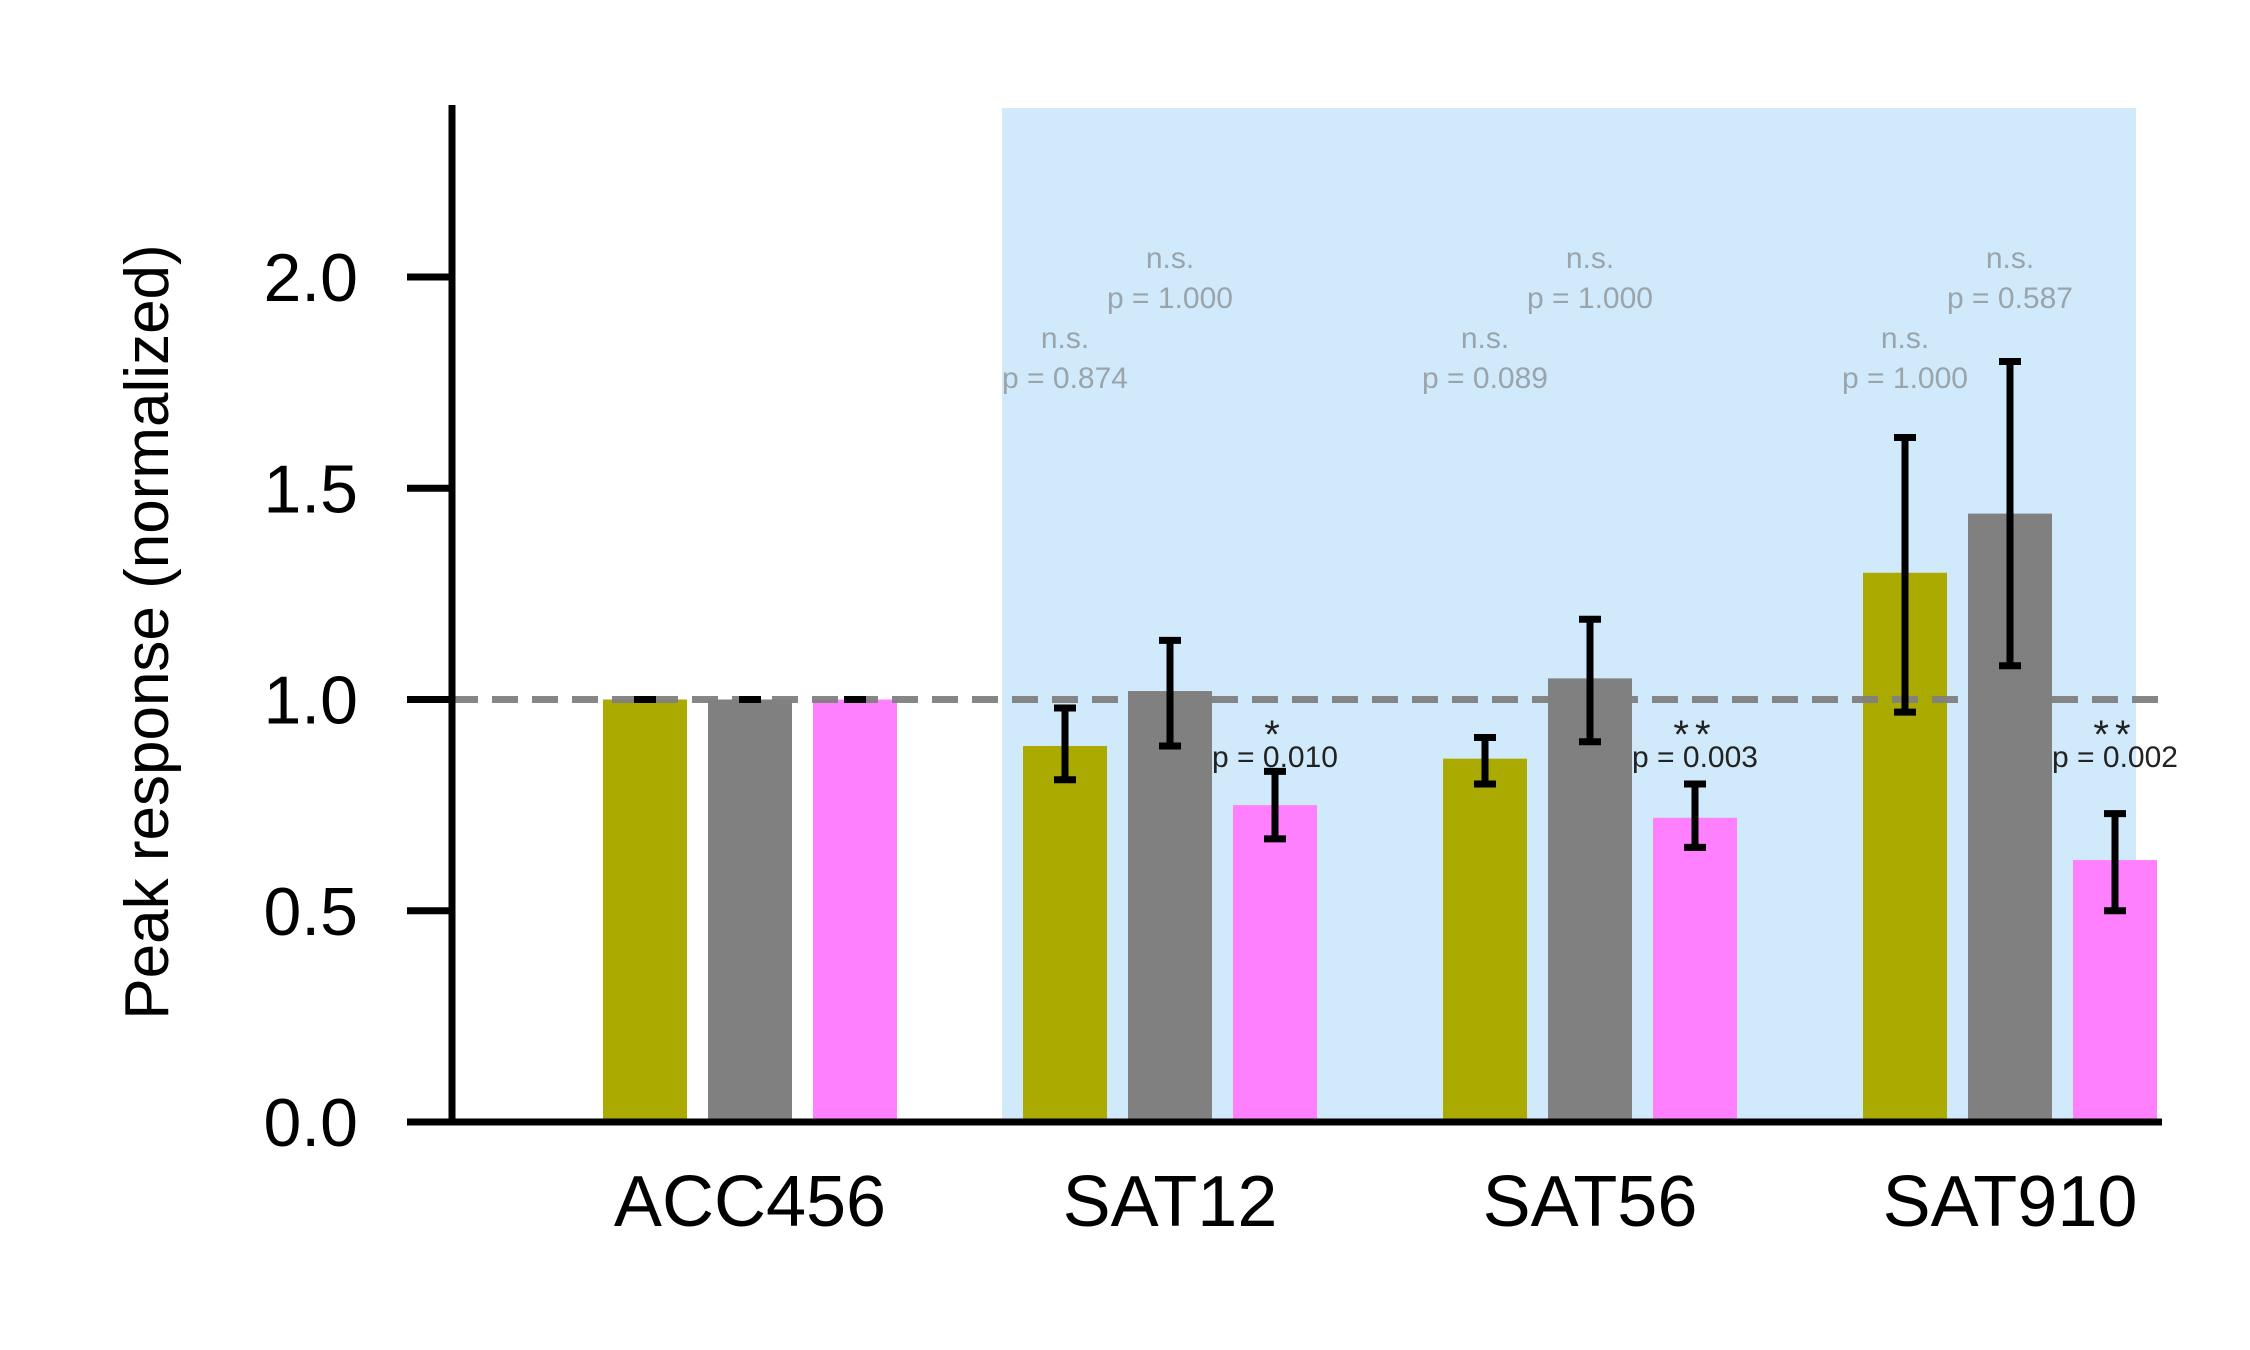 The width and height of the screenshot is (2250, 1350). Describe the element at coordinates (310, 1123) in the screenshot. I see `y-tick-label: 0.0` at that location.